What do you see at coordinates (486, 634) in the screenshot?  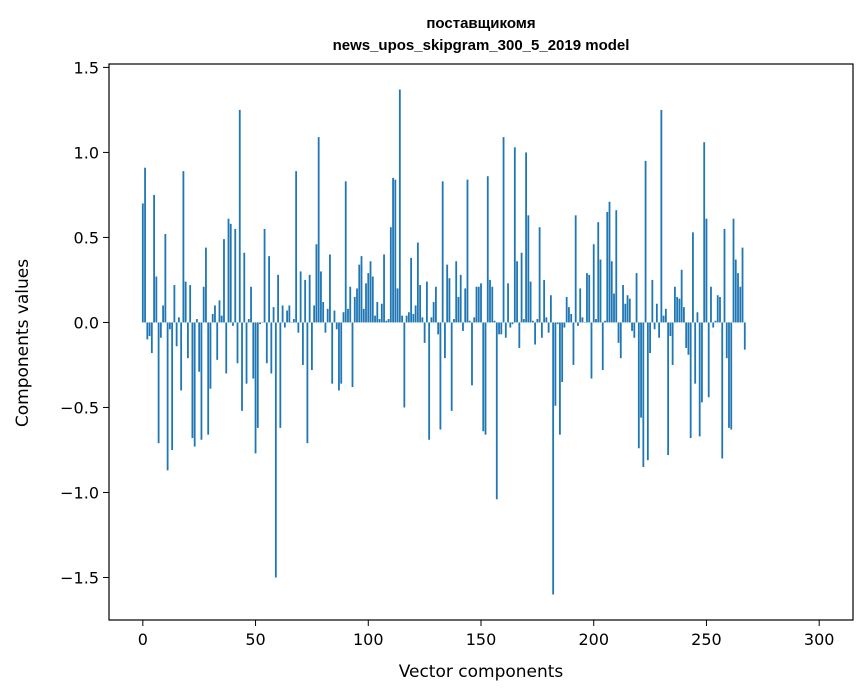 I see `x-axis-ticks: 0 50 100 150 200 250 300` at bounding box center [486, 634].